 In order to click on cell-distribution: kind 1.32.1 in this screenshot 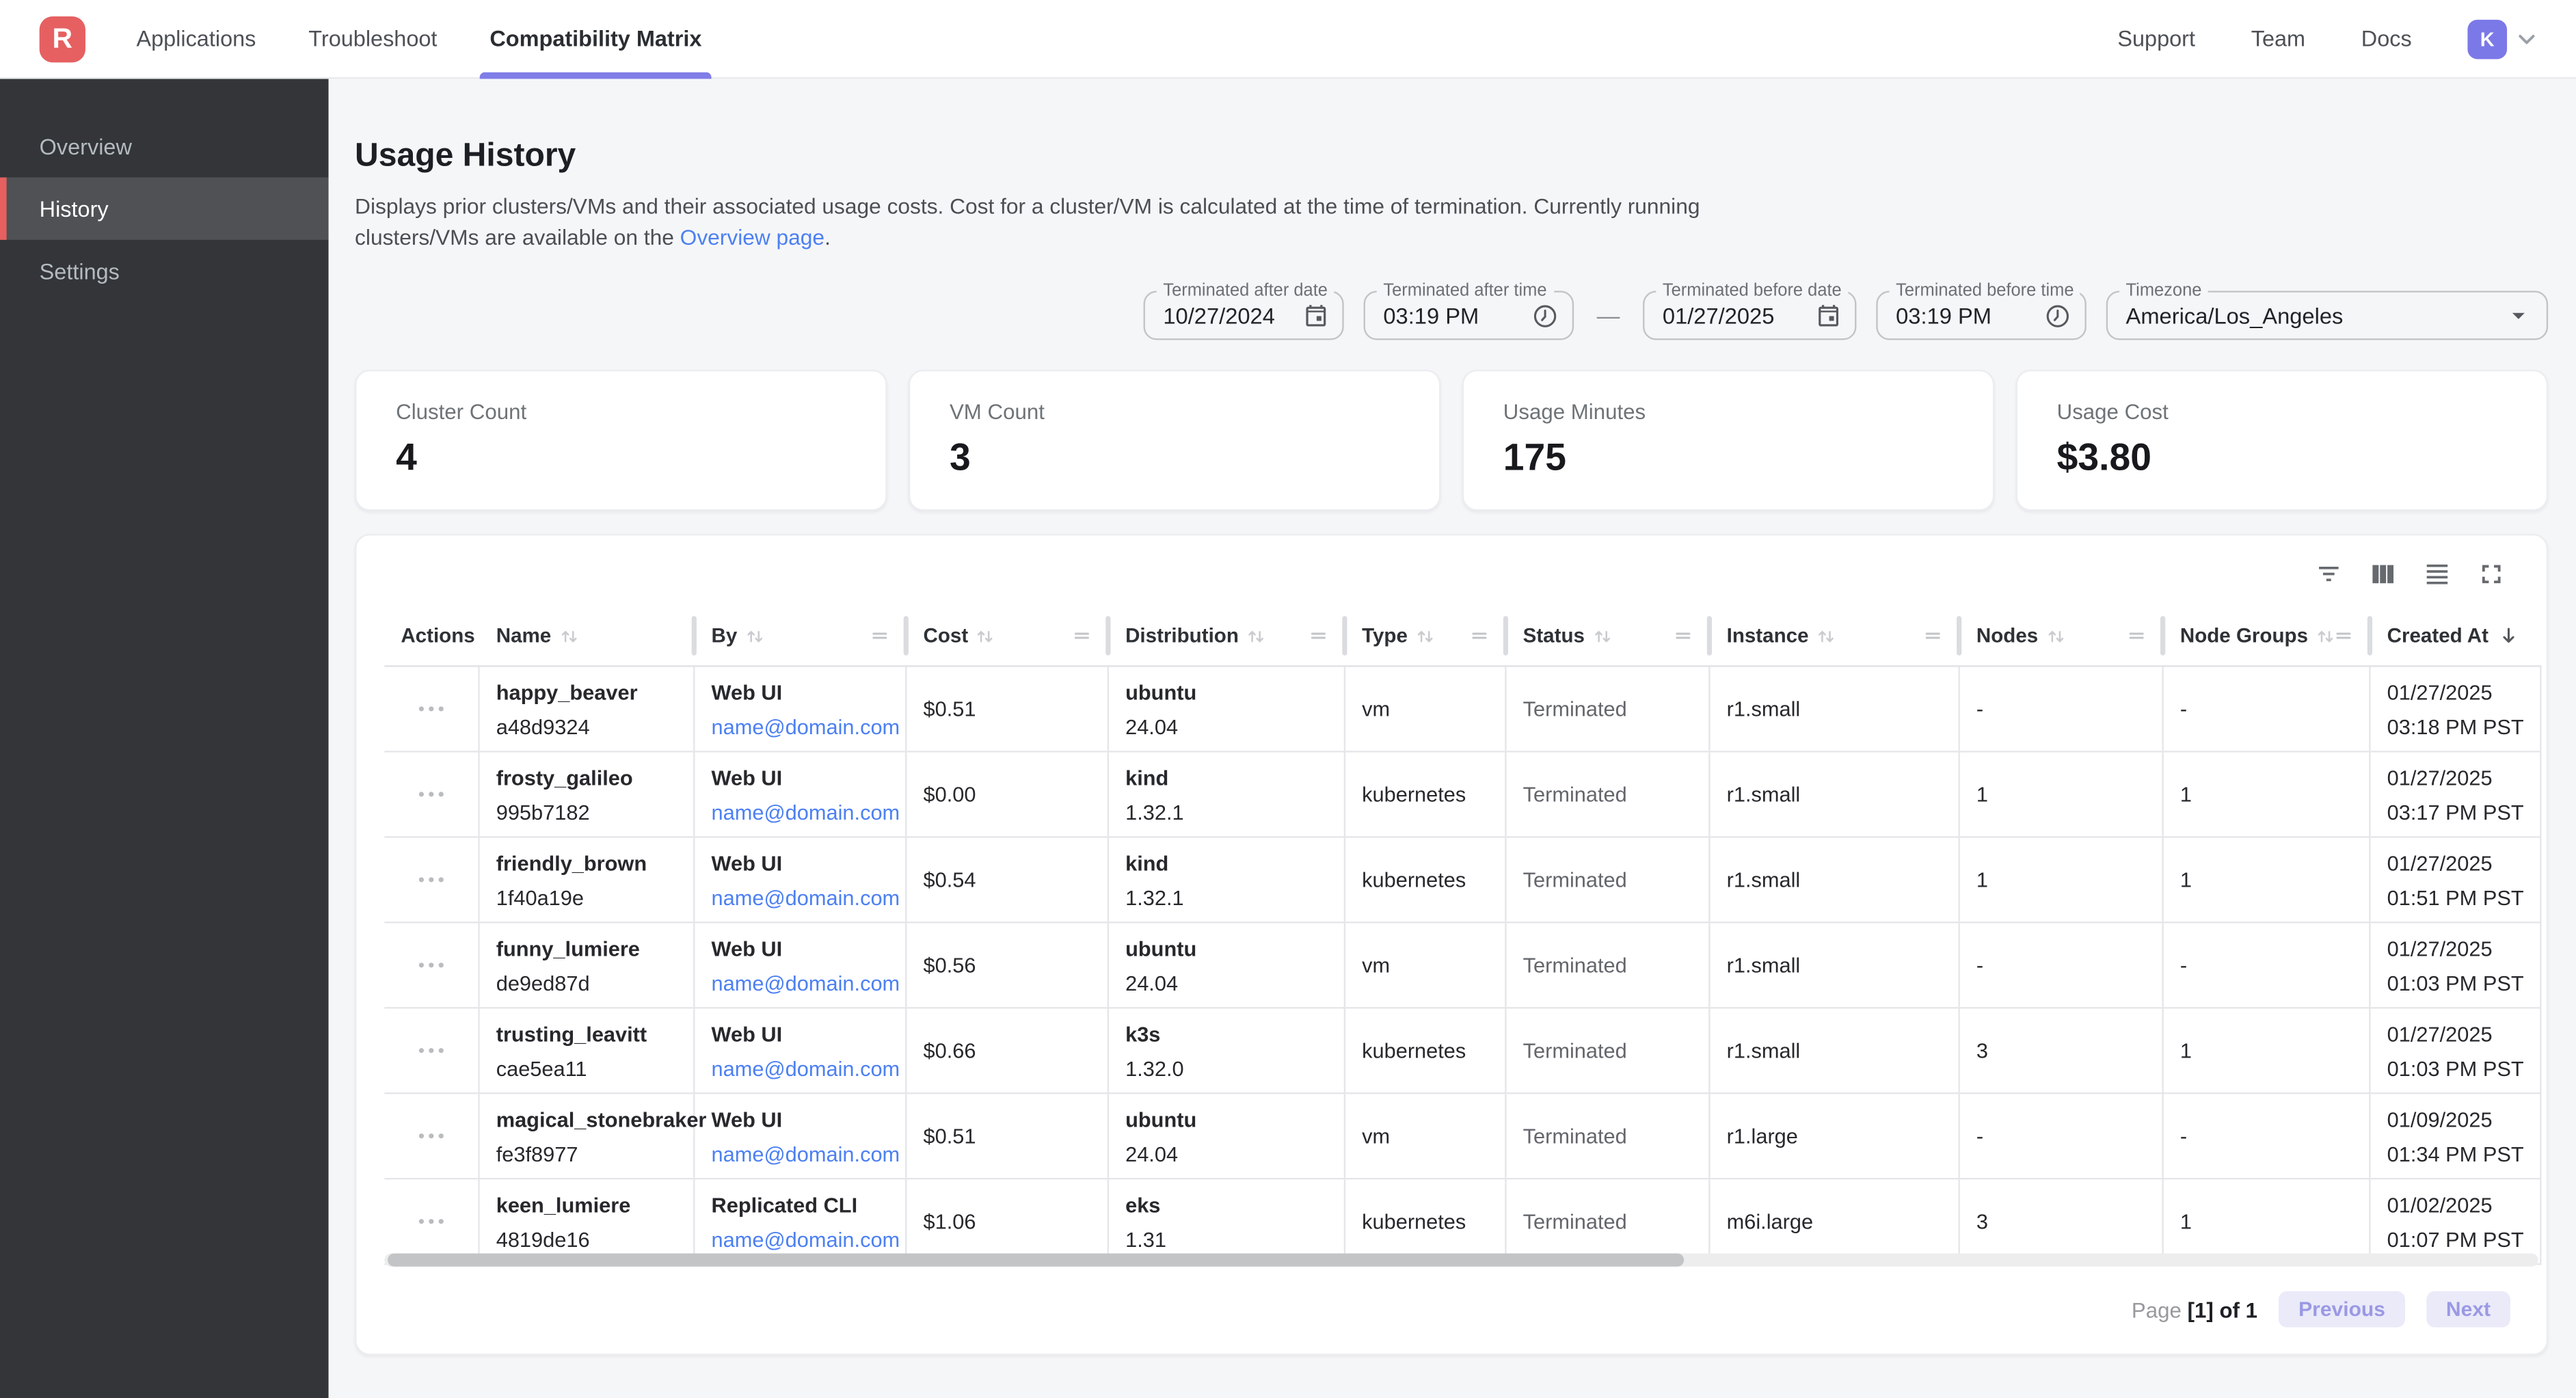, I will do `click(1227, 880)`.